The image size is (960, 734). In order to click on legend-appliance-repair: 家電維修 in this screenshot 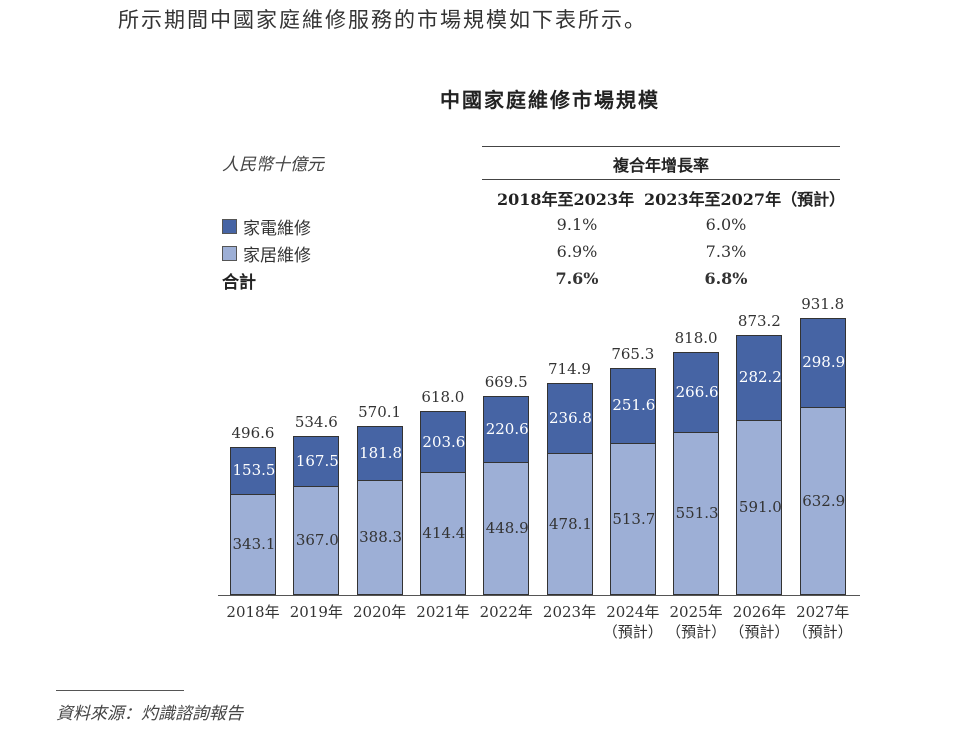, I will do `click(266, 226)`.